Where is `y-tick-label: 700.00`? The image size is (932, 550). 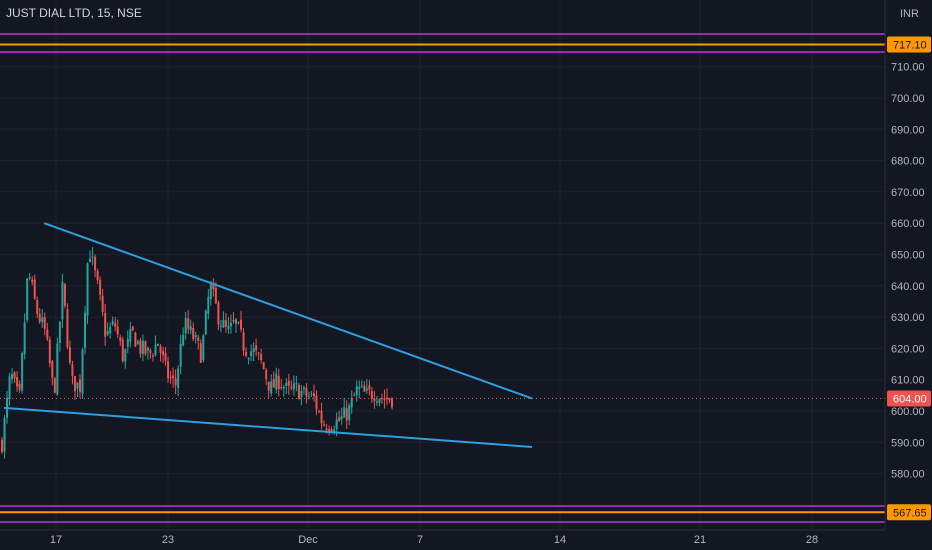 y-tick-label: 700.00 is located at coordinates (908, 99).